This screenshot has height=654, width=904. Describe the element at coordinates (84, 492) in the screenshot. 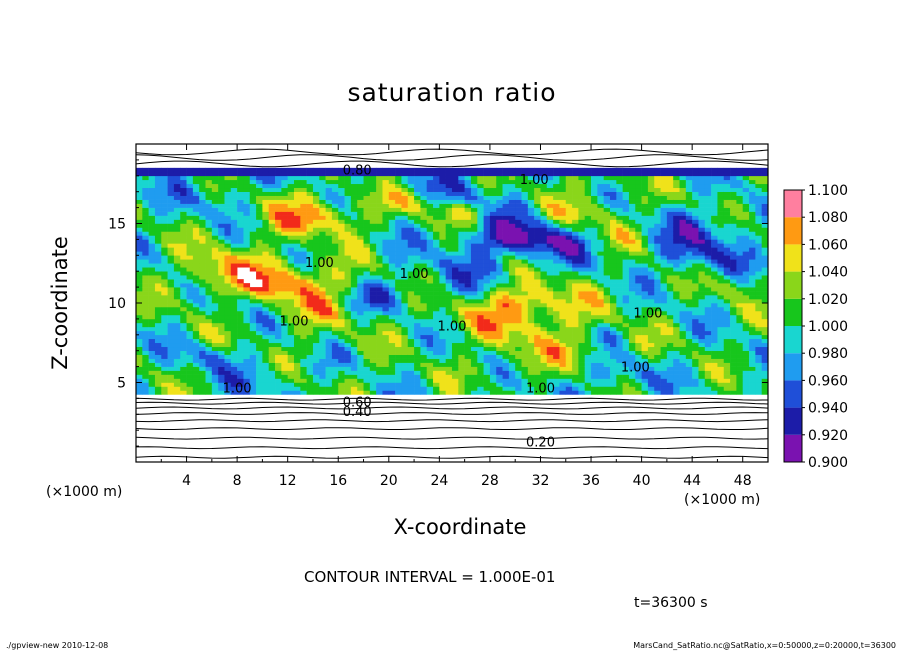

I see `x-axis-unit-left: (×1000 m)` at that location.